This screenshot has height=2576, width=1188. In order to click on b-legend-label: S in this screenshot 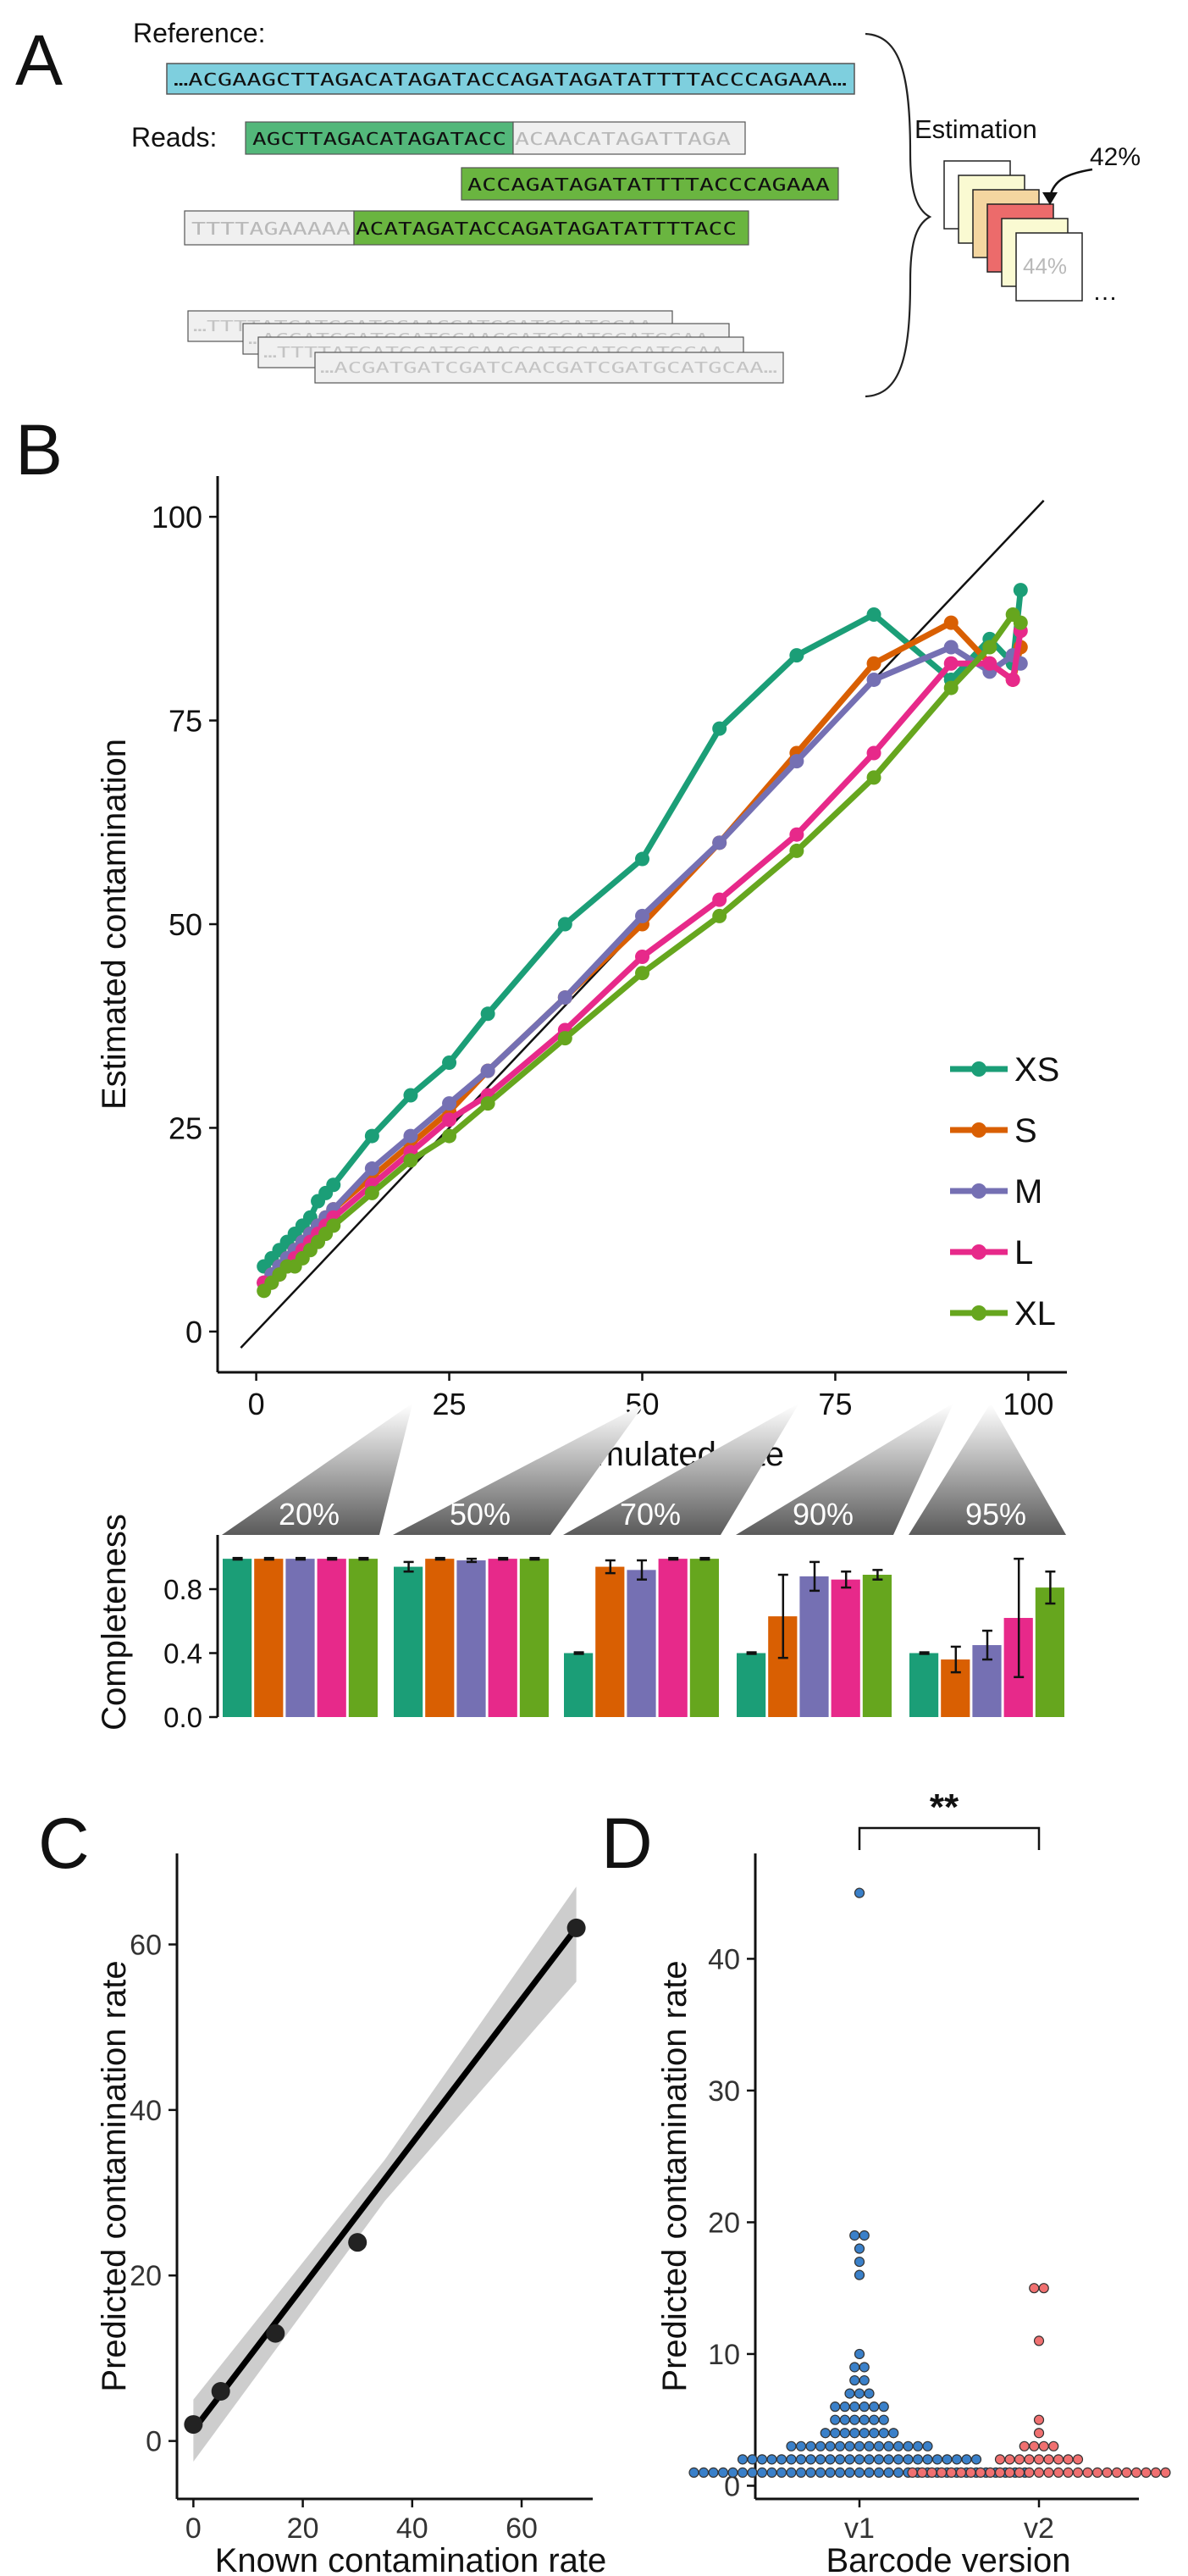, I will do `click(1025, 1131)`.